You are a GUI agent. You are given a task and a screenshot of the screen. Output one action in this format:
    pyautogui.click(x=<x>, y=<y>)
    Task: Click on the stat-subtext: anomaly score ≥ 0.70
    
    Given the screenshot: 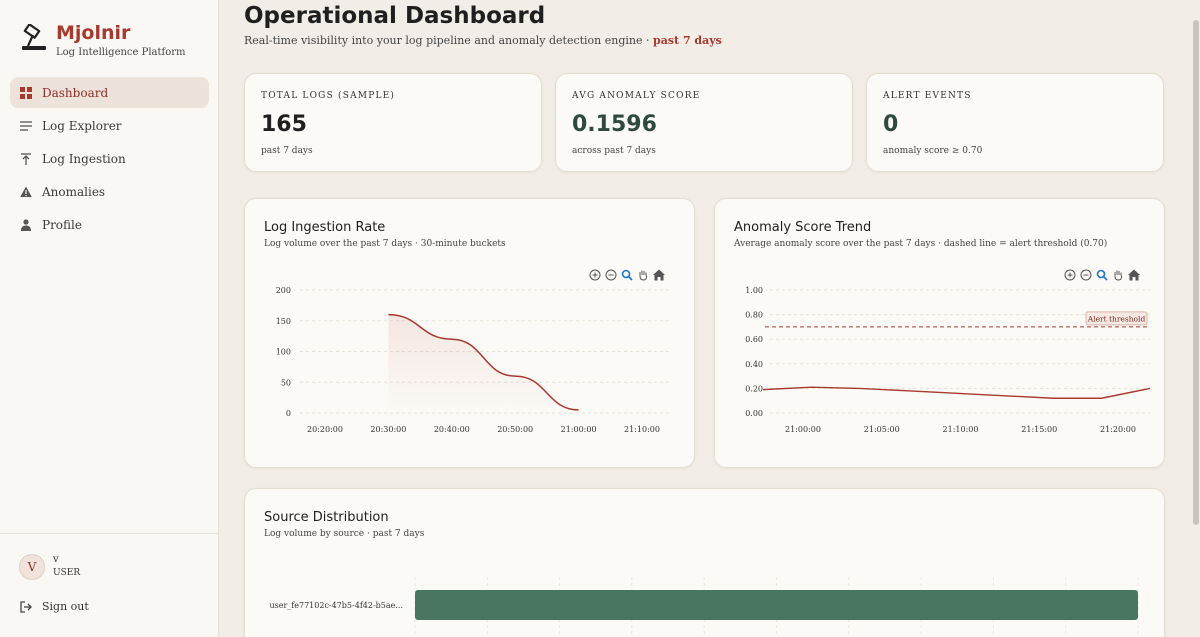 What is the action you would take?
    pyautogui.click(x=933, y=151)
    